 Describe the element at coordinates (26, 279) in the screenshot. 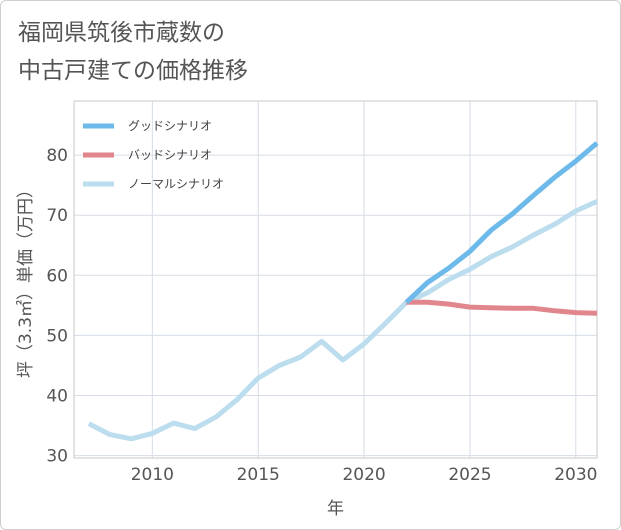

I see `y-axis-label: 坪（3.3㎡）単価（万円）` at that location.